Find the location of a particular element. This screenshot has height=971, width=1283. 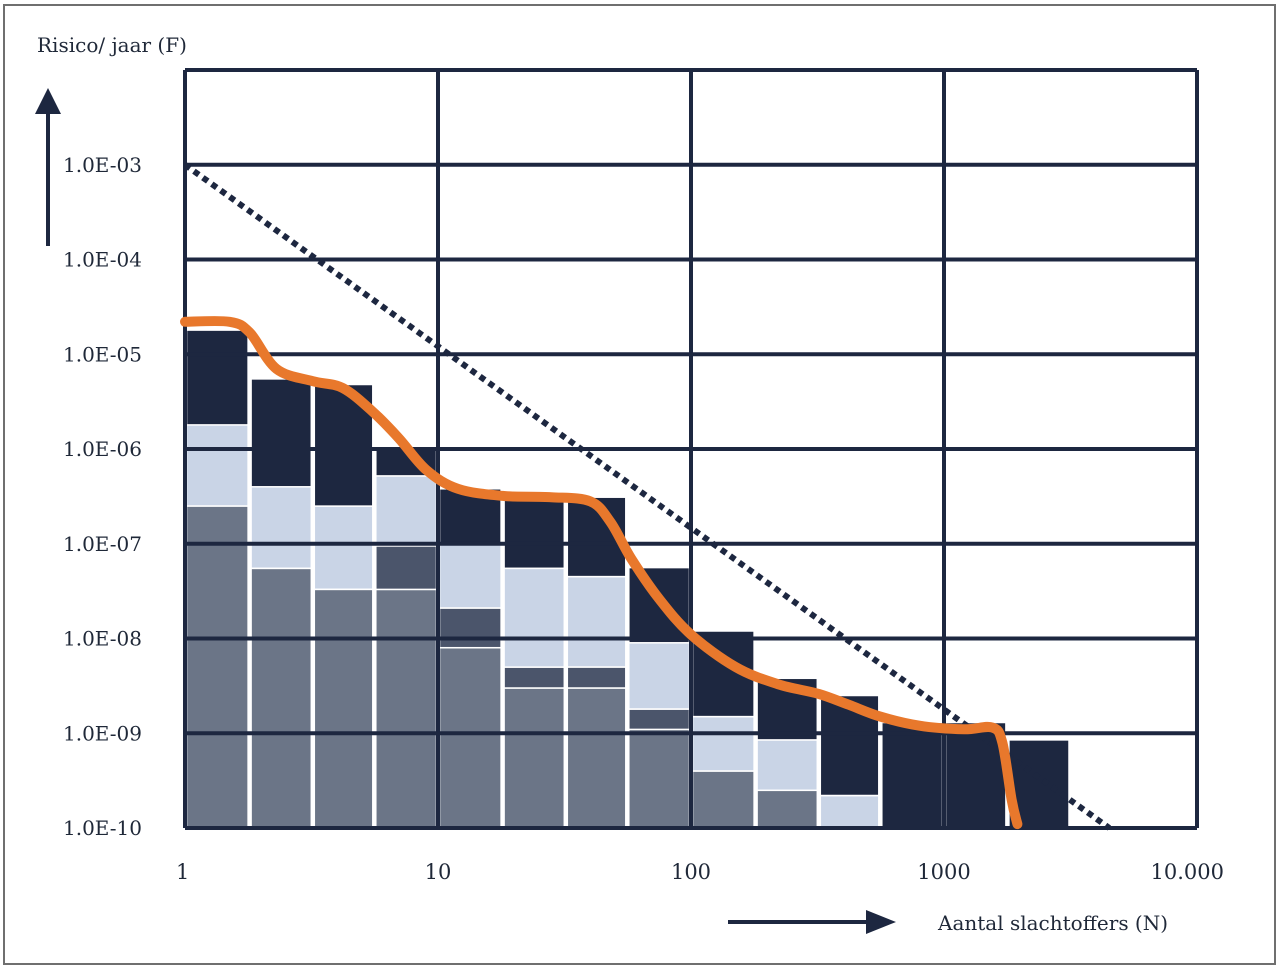

y-tick-label-6: 1.0E-09 is located at coordinates (102, 733).